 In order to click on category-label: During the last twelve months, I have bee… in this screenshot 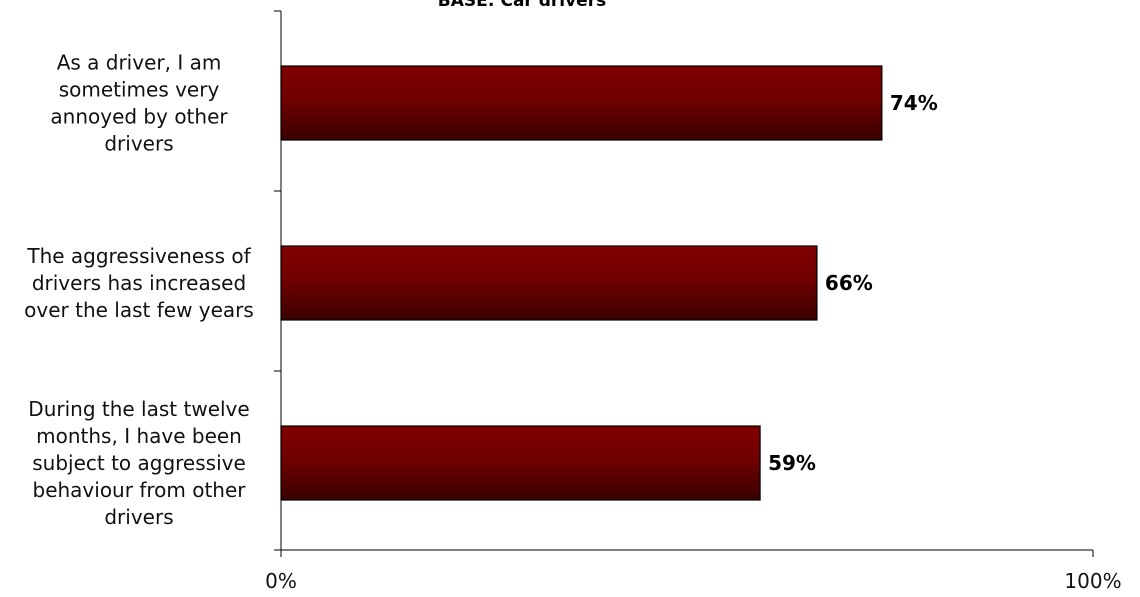, I will do `click(138, 463)`.